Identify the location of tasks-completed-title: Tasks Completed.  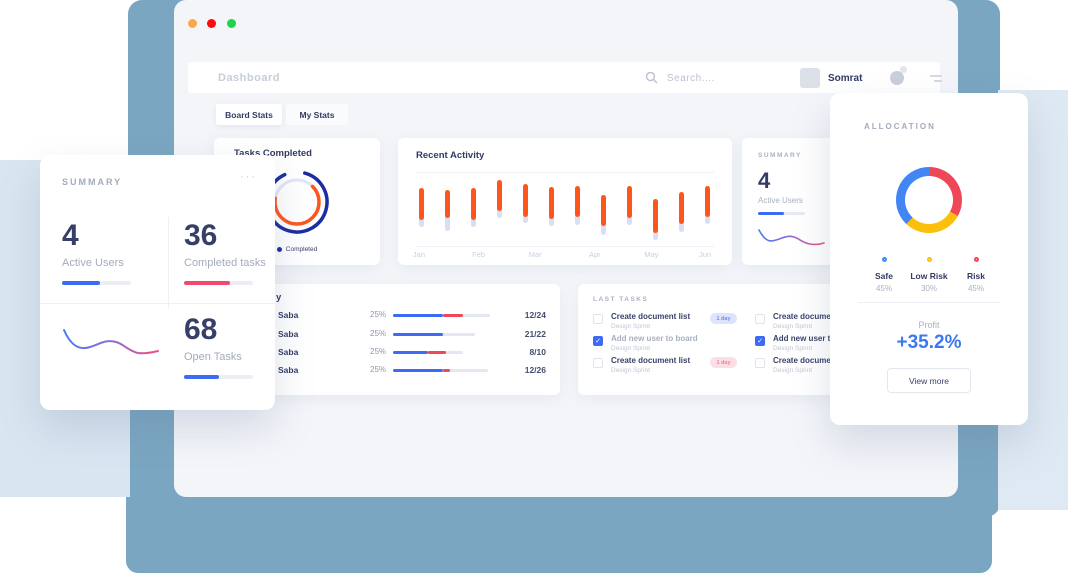
(273, 153).